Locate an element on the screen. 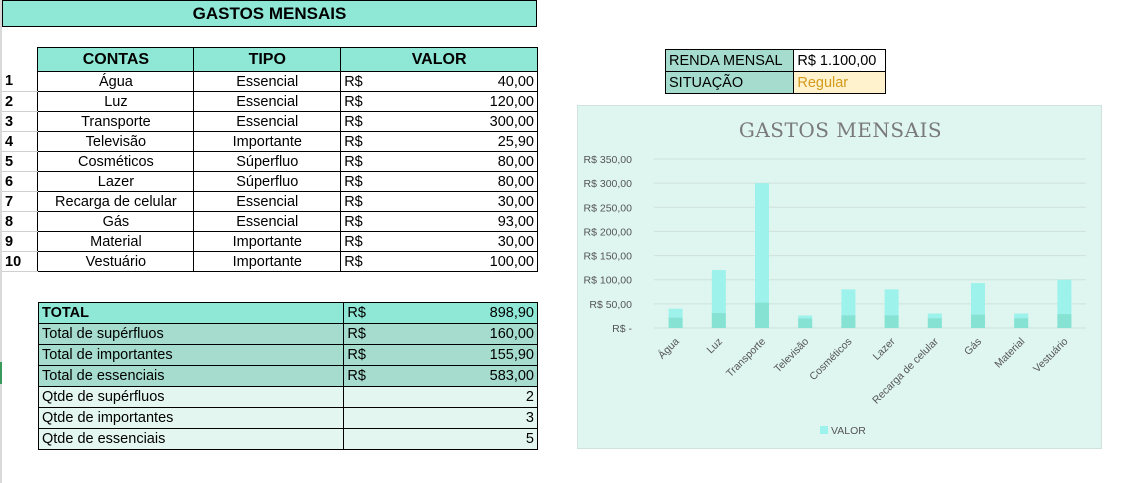 The image size is (1122, 483). bar-transporte is located at coordinates (762, 255).